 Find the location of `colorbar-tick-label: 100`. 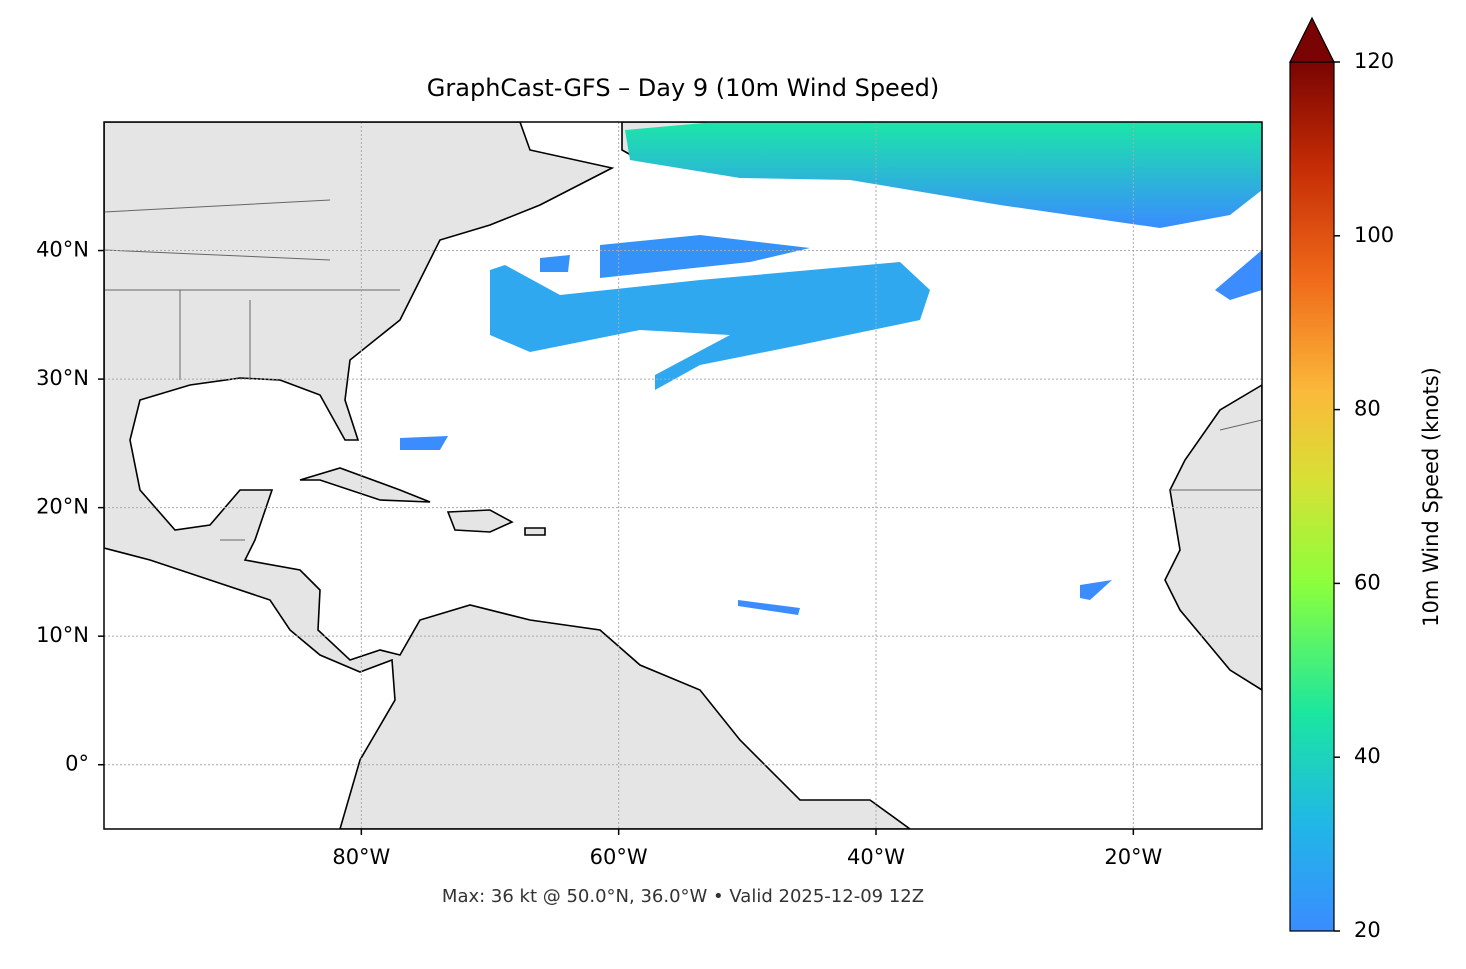

colorbar-tick-label: 100 is located at coordinates (1374, 235).